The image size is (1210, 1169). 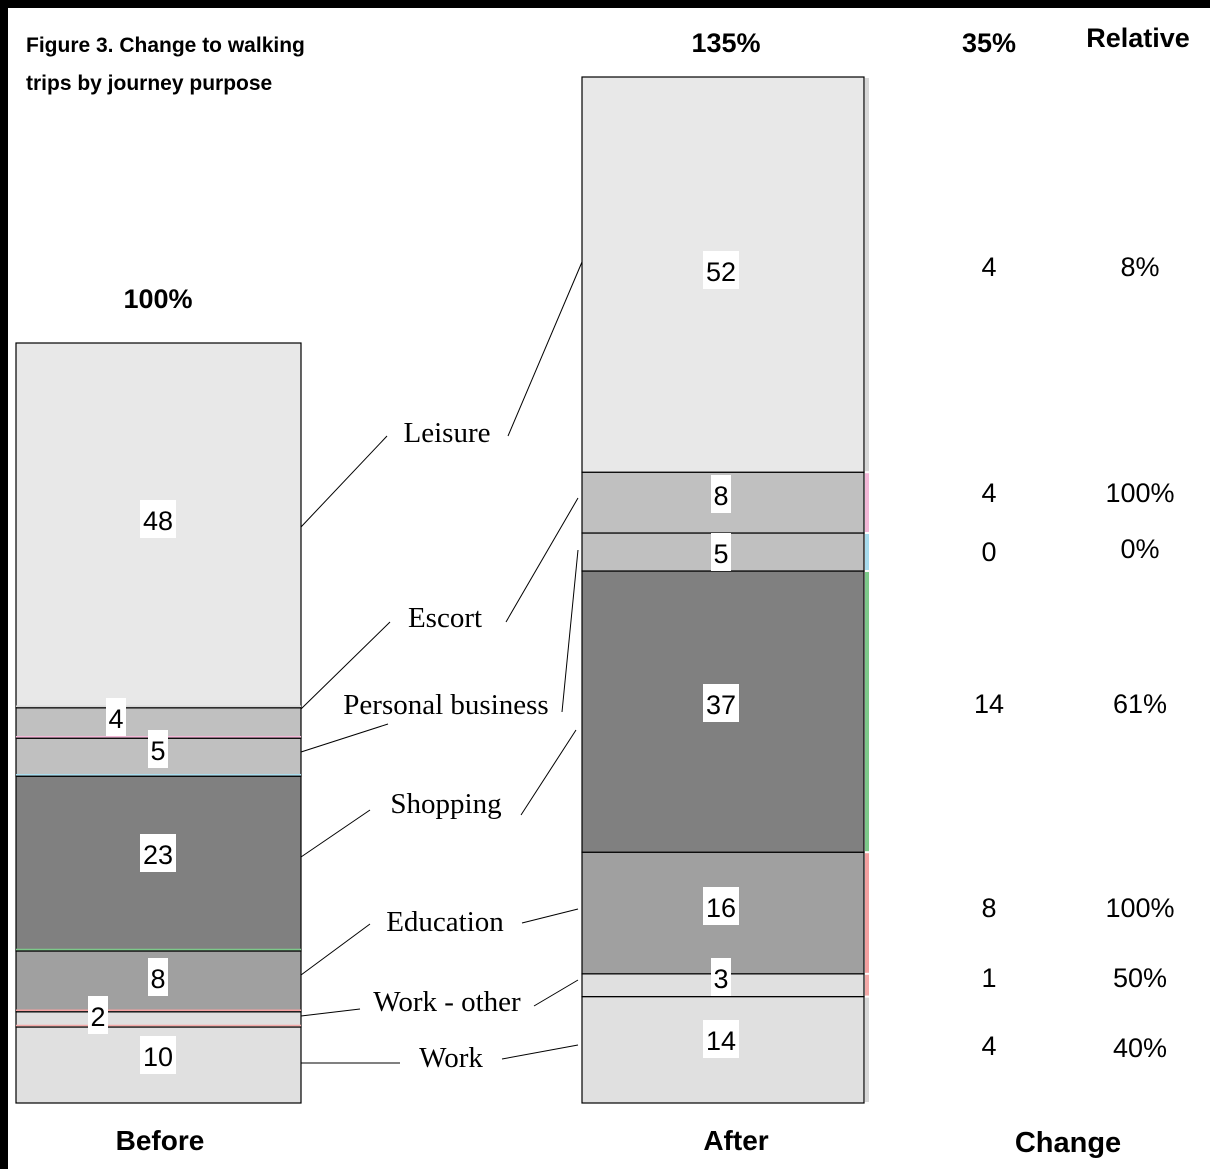 I want to click on relative-header: Relative, so click(x=1138, y=38).